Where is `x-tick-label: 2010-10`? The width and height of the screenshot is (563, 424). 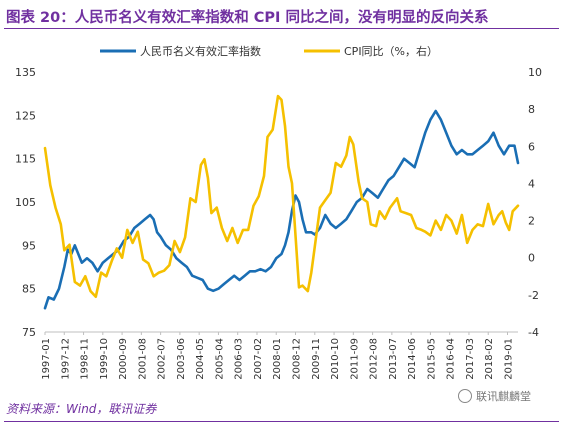 x-tick-label: 2010-10 is located at coordinates (335, 359).